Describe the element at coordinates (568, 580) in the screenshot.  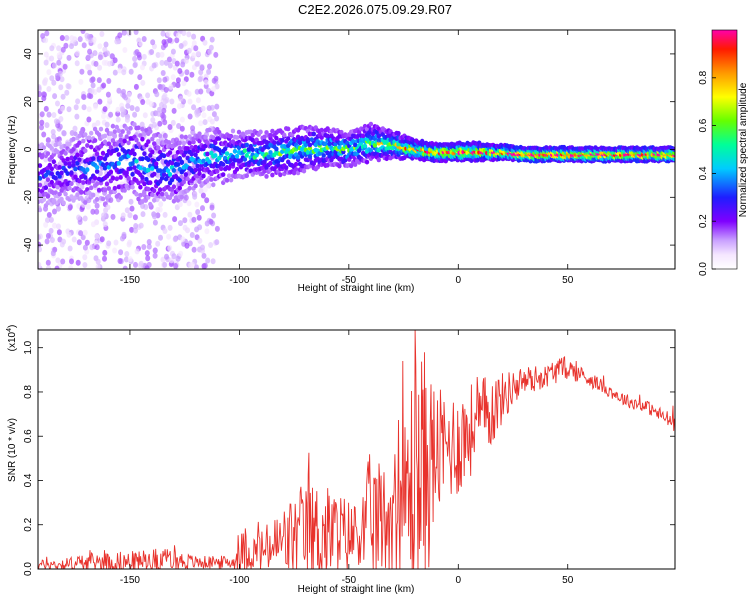
I see `snr-x-tick-label: 50` at that location.